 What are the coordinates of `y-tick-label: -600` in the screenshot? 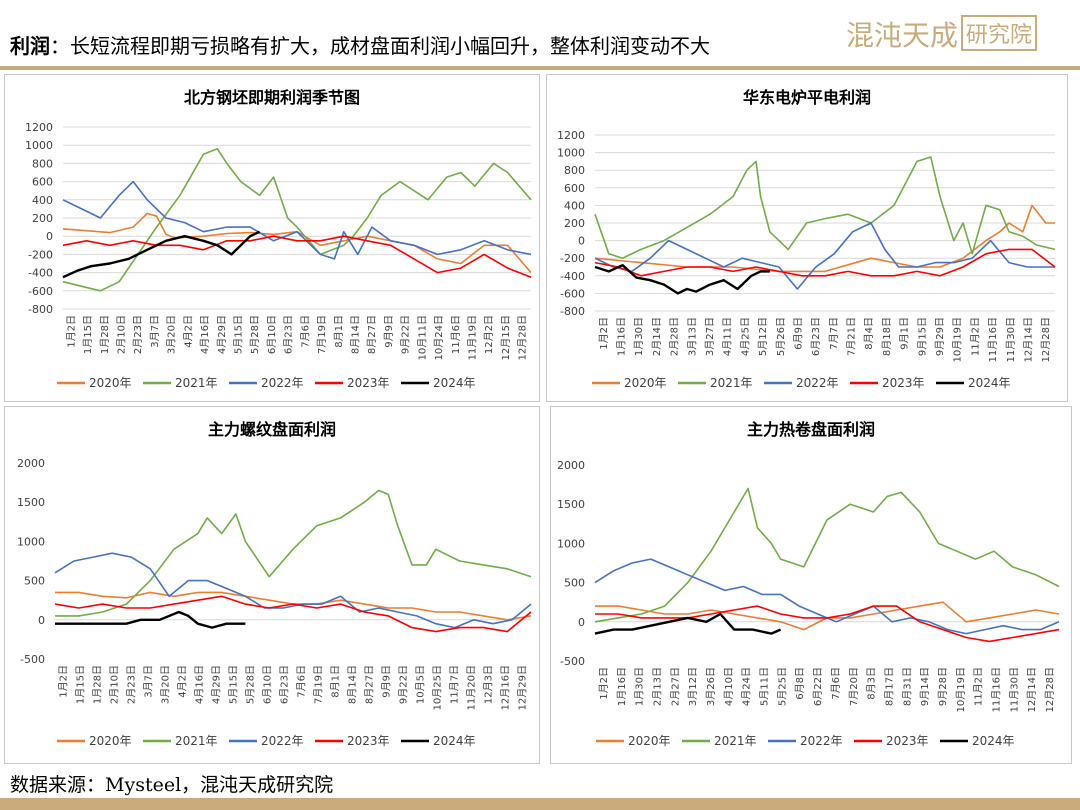 It's located at (572, 293).